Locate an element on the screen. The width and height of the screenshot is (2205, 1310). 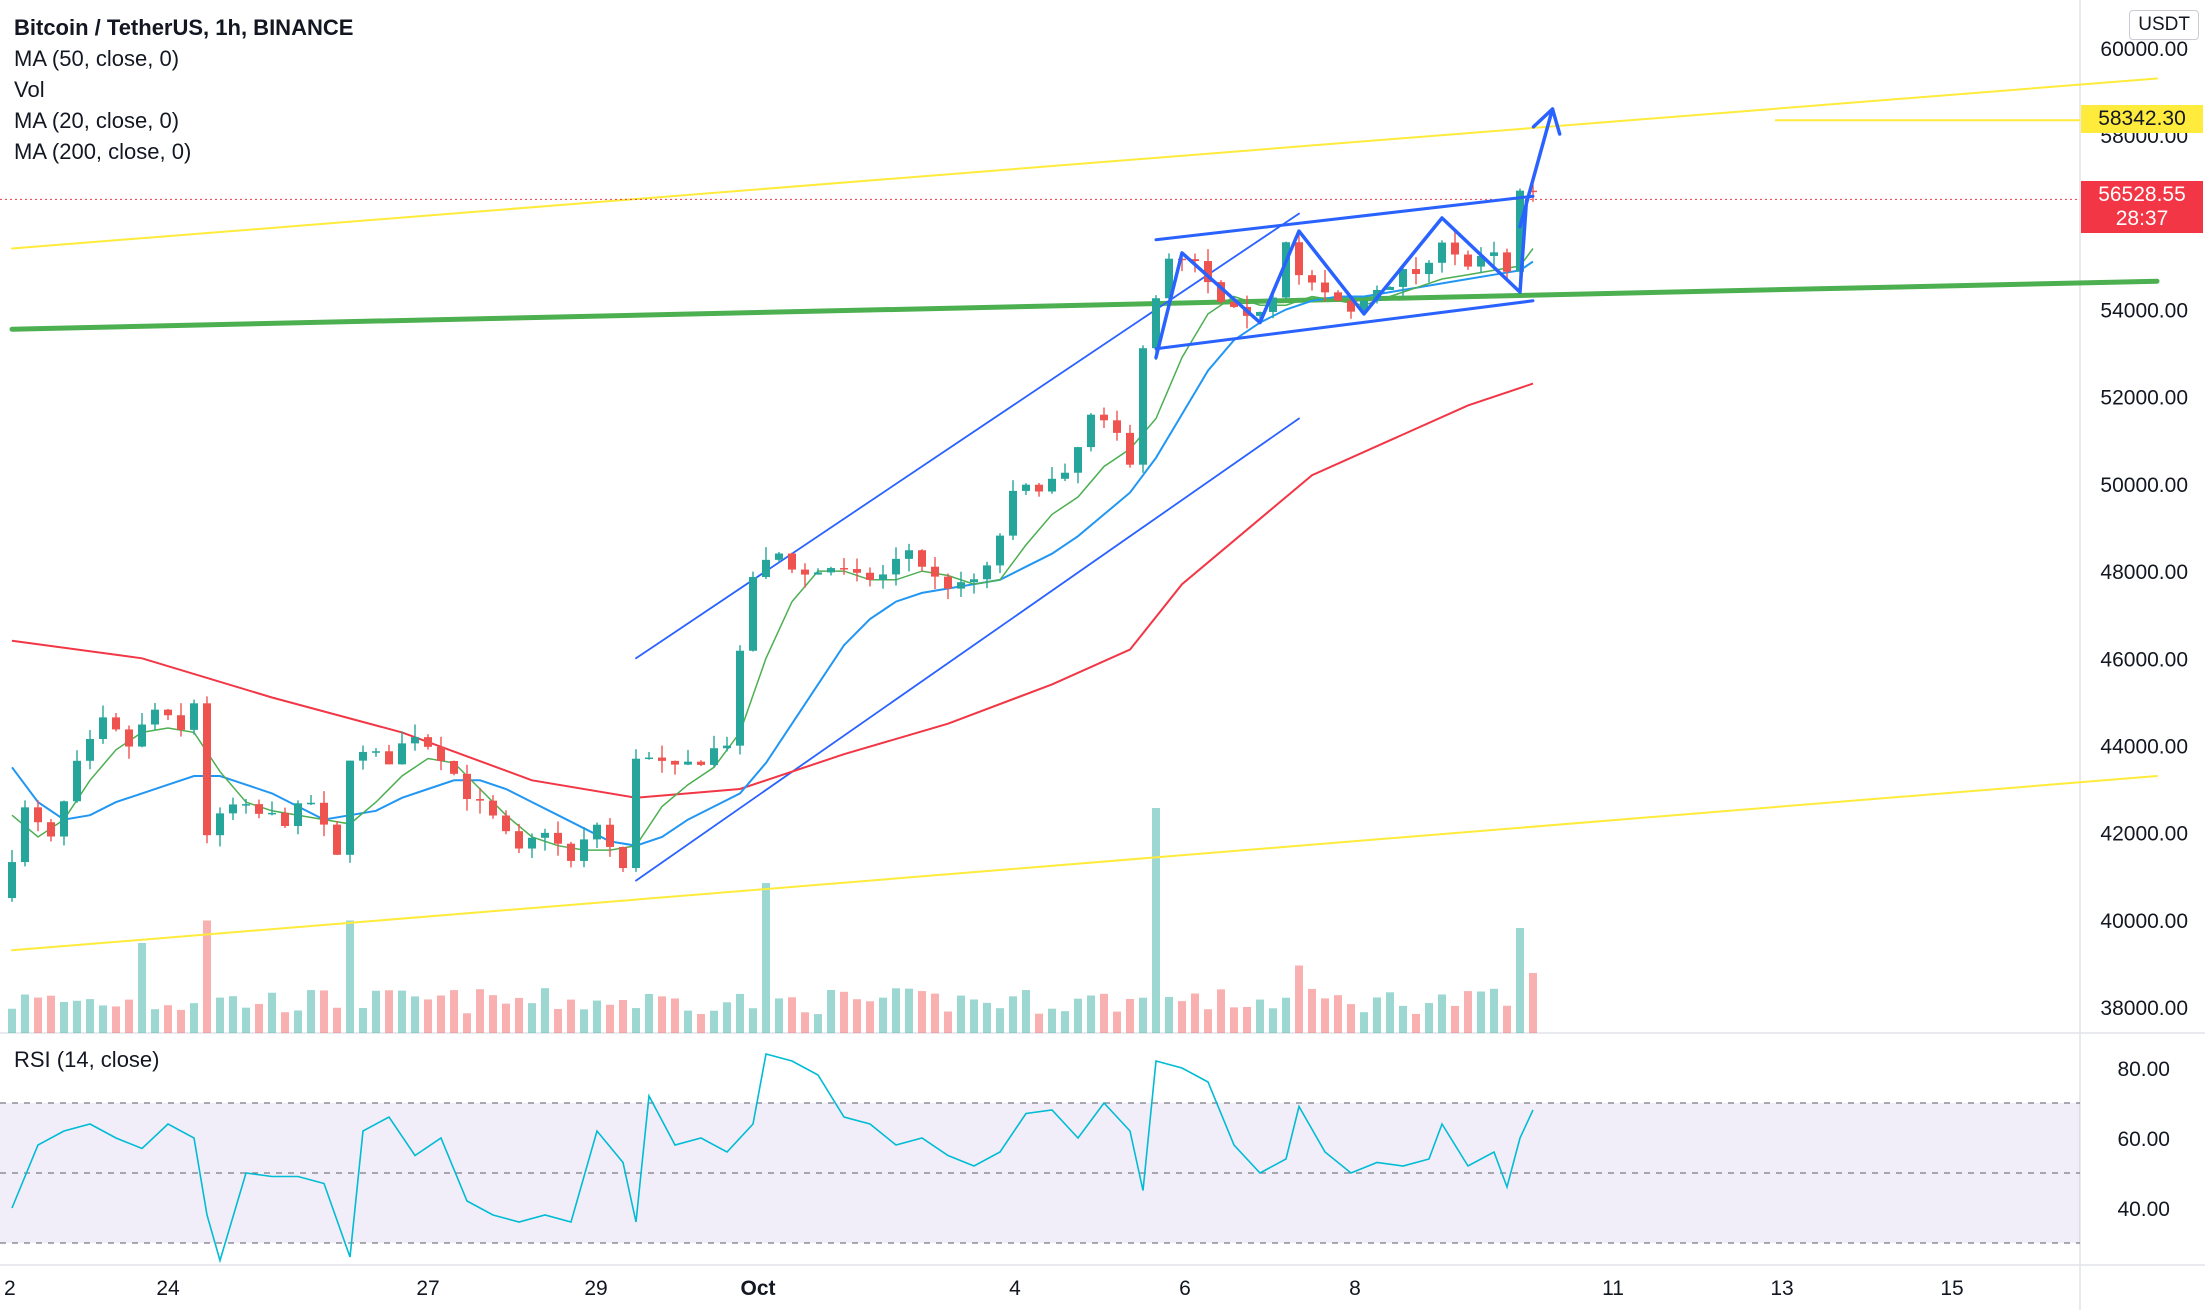
lower-yellow-trendline is located at coordinates (1084, 863).